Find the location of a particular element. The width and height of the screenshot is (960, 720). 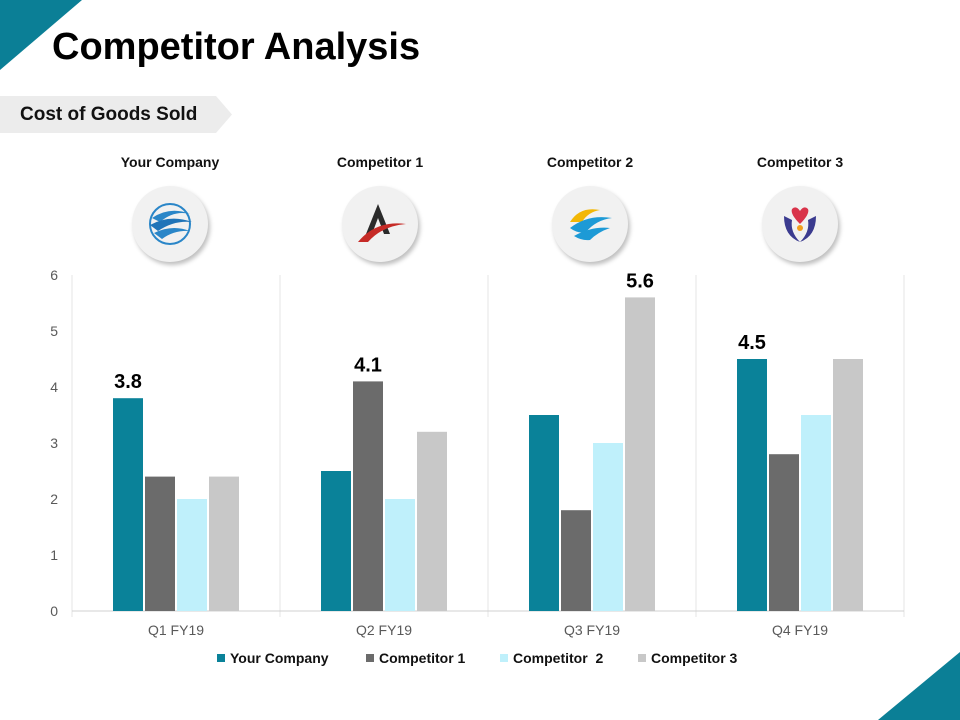

data-label: 4.1 is located at coordinates (368, 365).